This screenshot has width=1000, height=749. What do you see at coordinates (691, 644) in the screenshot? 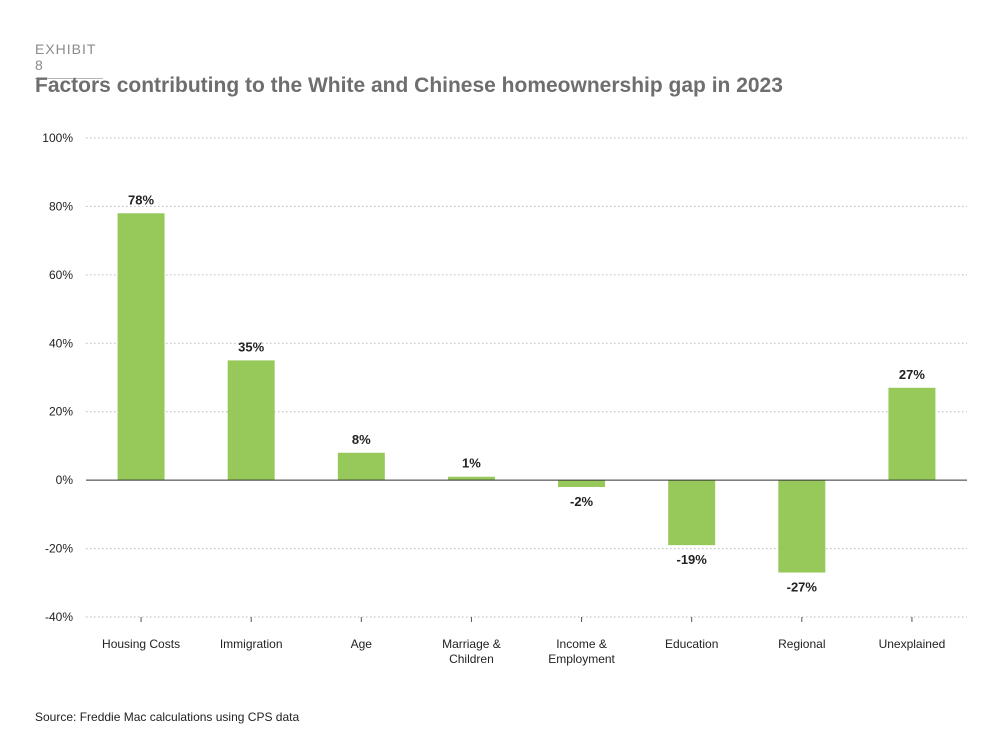
I see `category-label: Education` at bounding box center [691, 644].